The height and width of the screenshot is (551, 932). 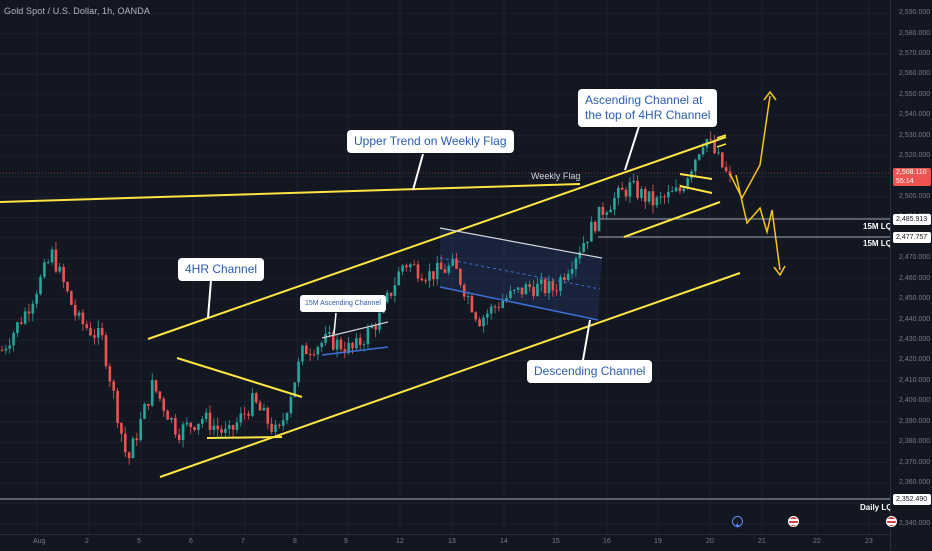 I want to click on time-tick-label: 21, so click(x=762, y=541).